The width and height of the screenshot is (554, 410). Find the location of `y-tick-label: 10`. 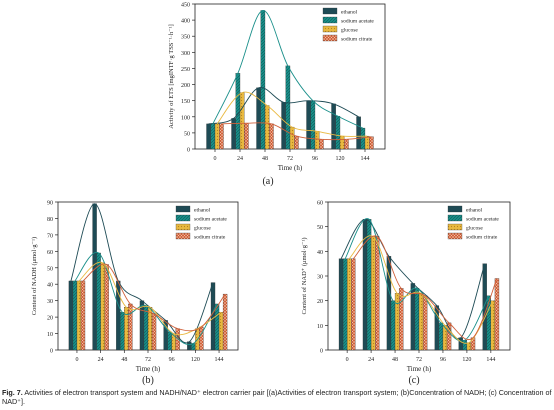

y-tick-label: 10 is located at coordinates (50, 335).